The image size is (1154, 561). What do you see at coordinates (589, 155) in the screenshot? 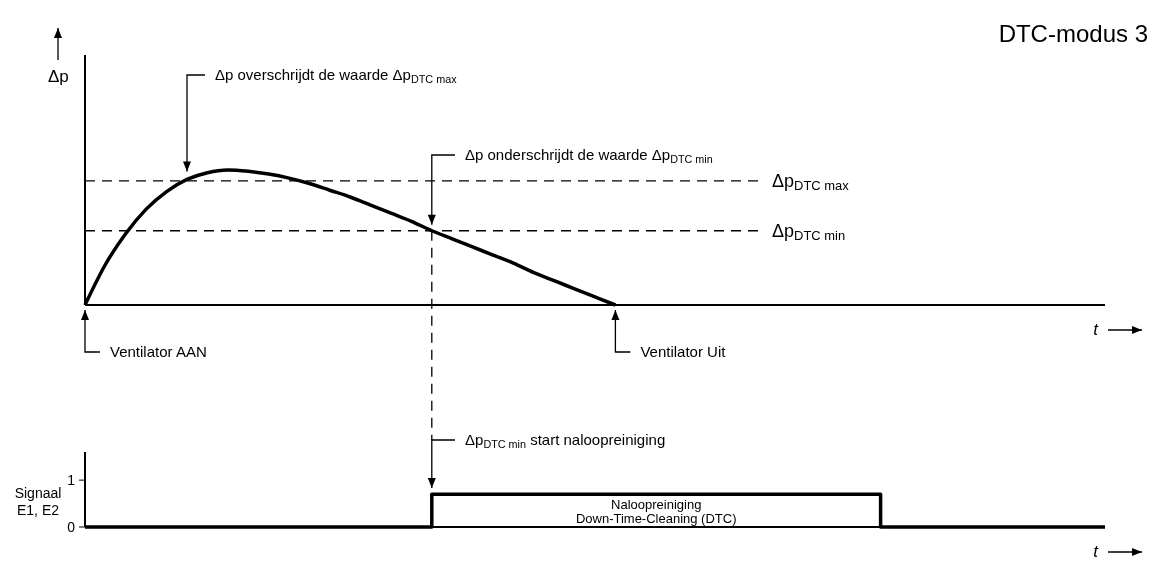
I see `text: Δp onderschrijdt de waarde Δp$_{DTC min}$` at bounding box center [589, 155].